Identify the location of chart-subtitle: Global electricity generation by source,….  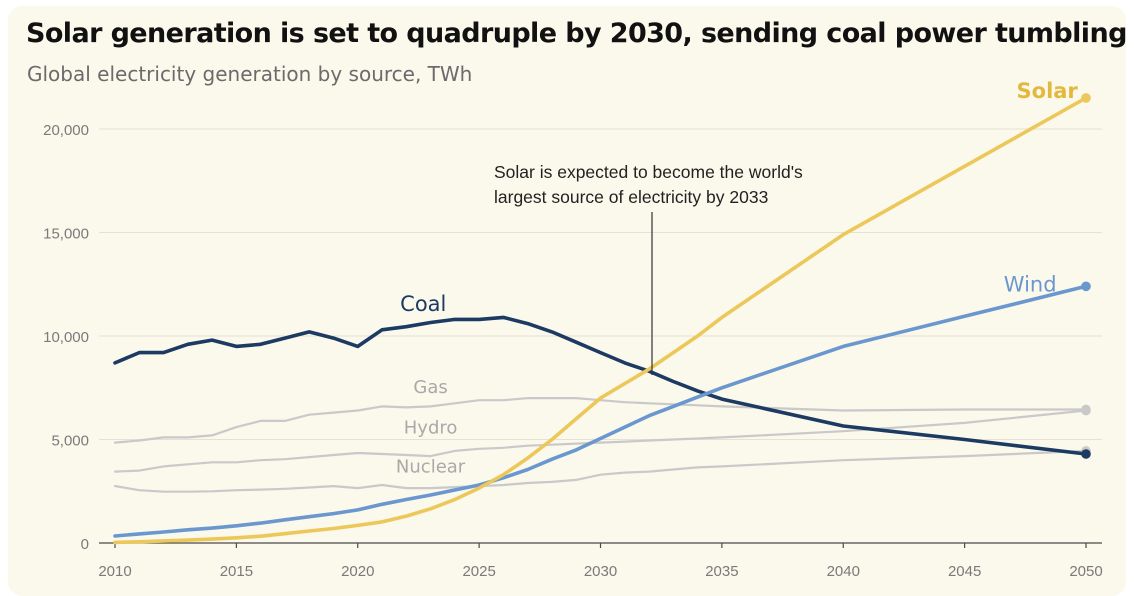
(250, 74).